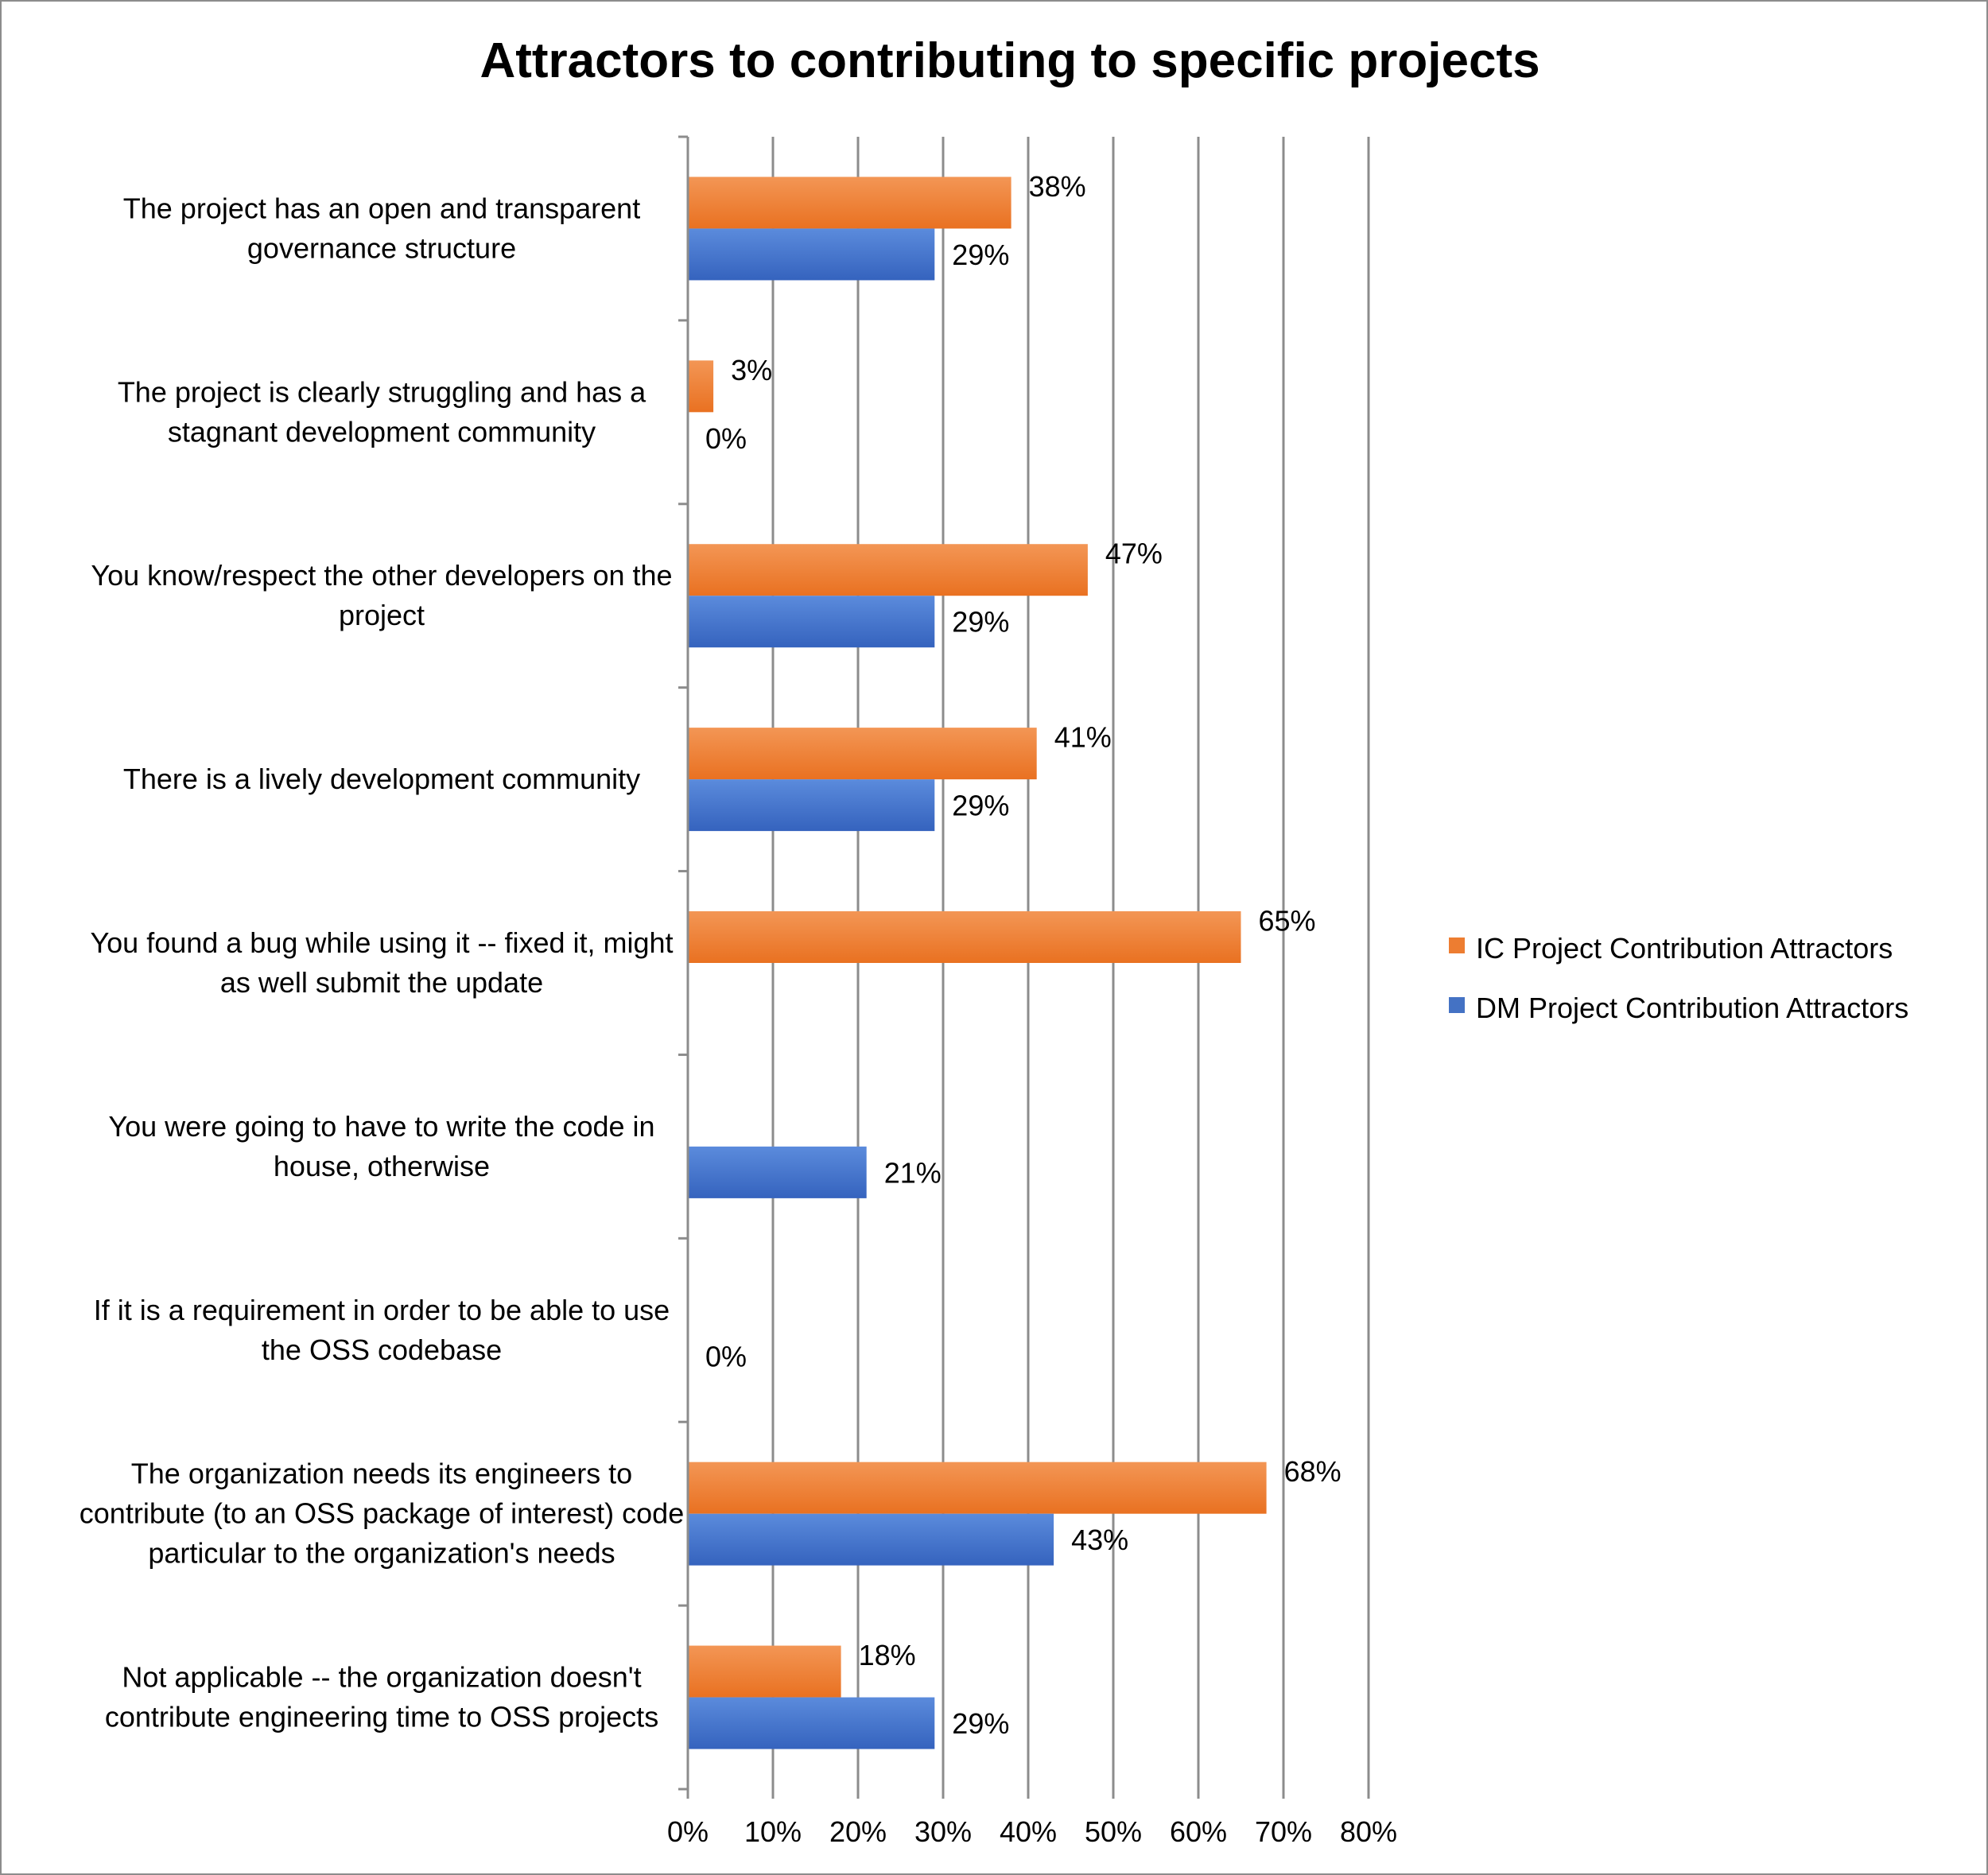  I want to click on ic-data-label: 41%, so click(1083, 737).